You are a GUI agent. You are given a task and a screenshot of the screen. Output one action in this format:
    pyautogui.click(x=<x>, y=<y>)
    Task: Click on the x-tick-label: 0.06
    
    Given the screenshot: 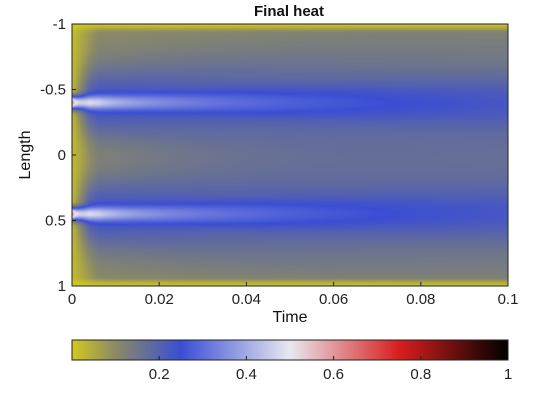 What is the action you would take?
    pyautogui.click(x=333, y=299)
    